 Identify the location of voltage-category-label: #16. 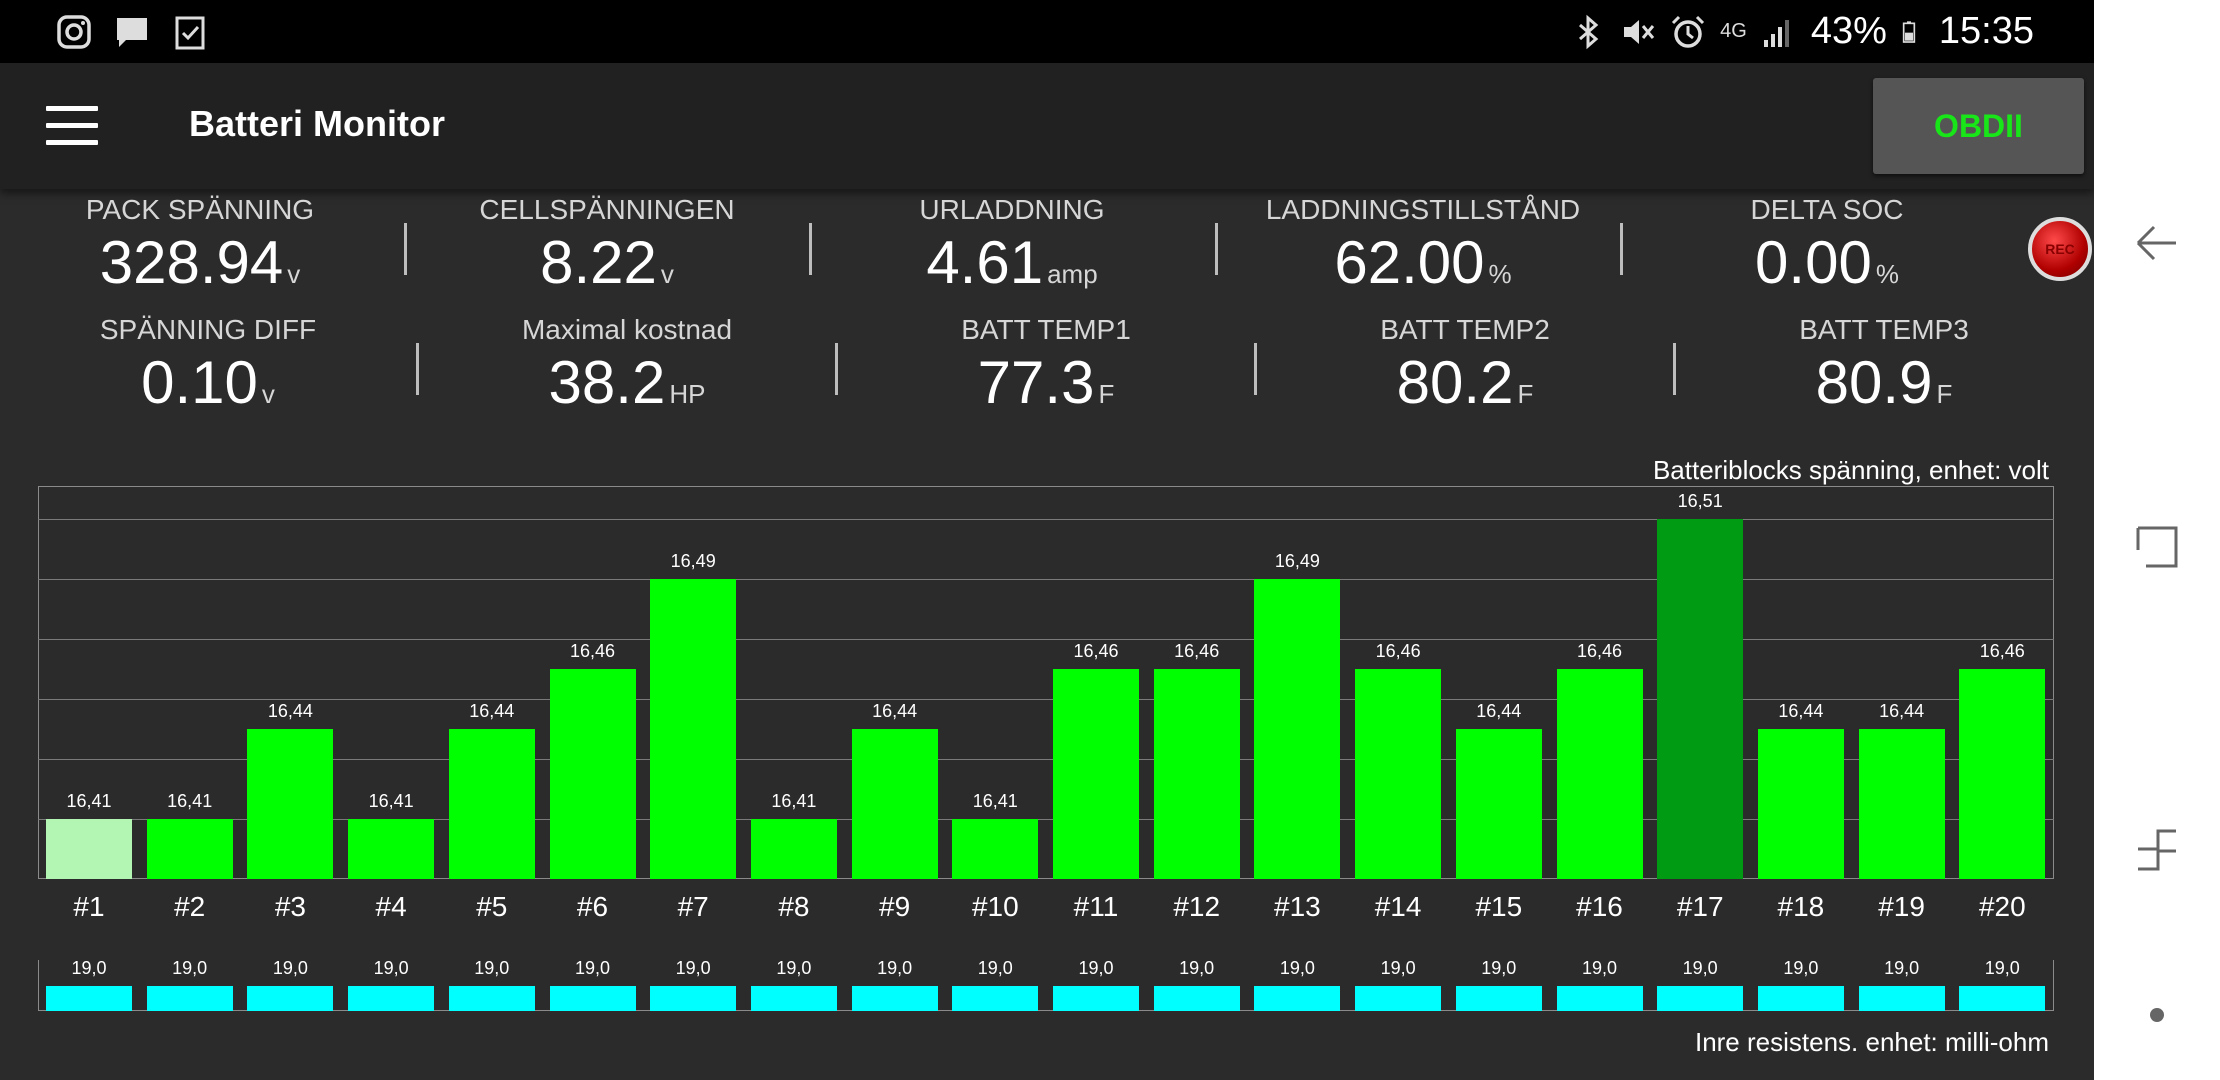
(1599, 906).